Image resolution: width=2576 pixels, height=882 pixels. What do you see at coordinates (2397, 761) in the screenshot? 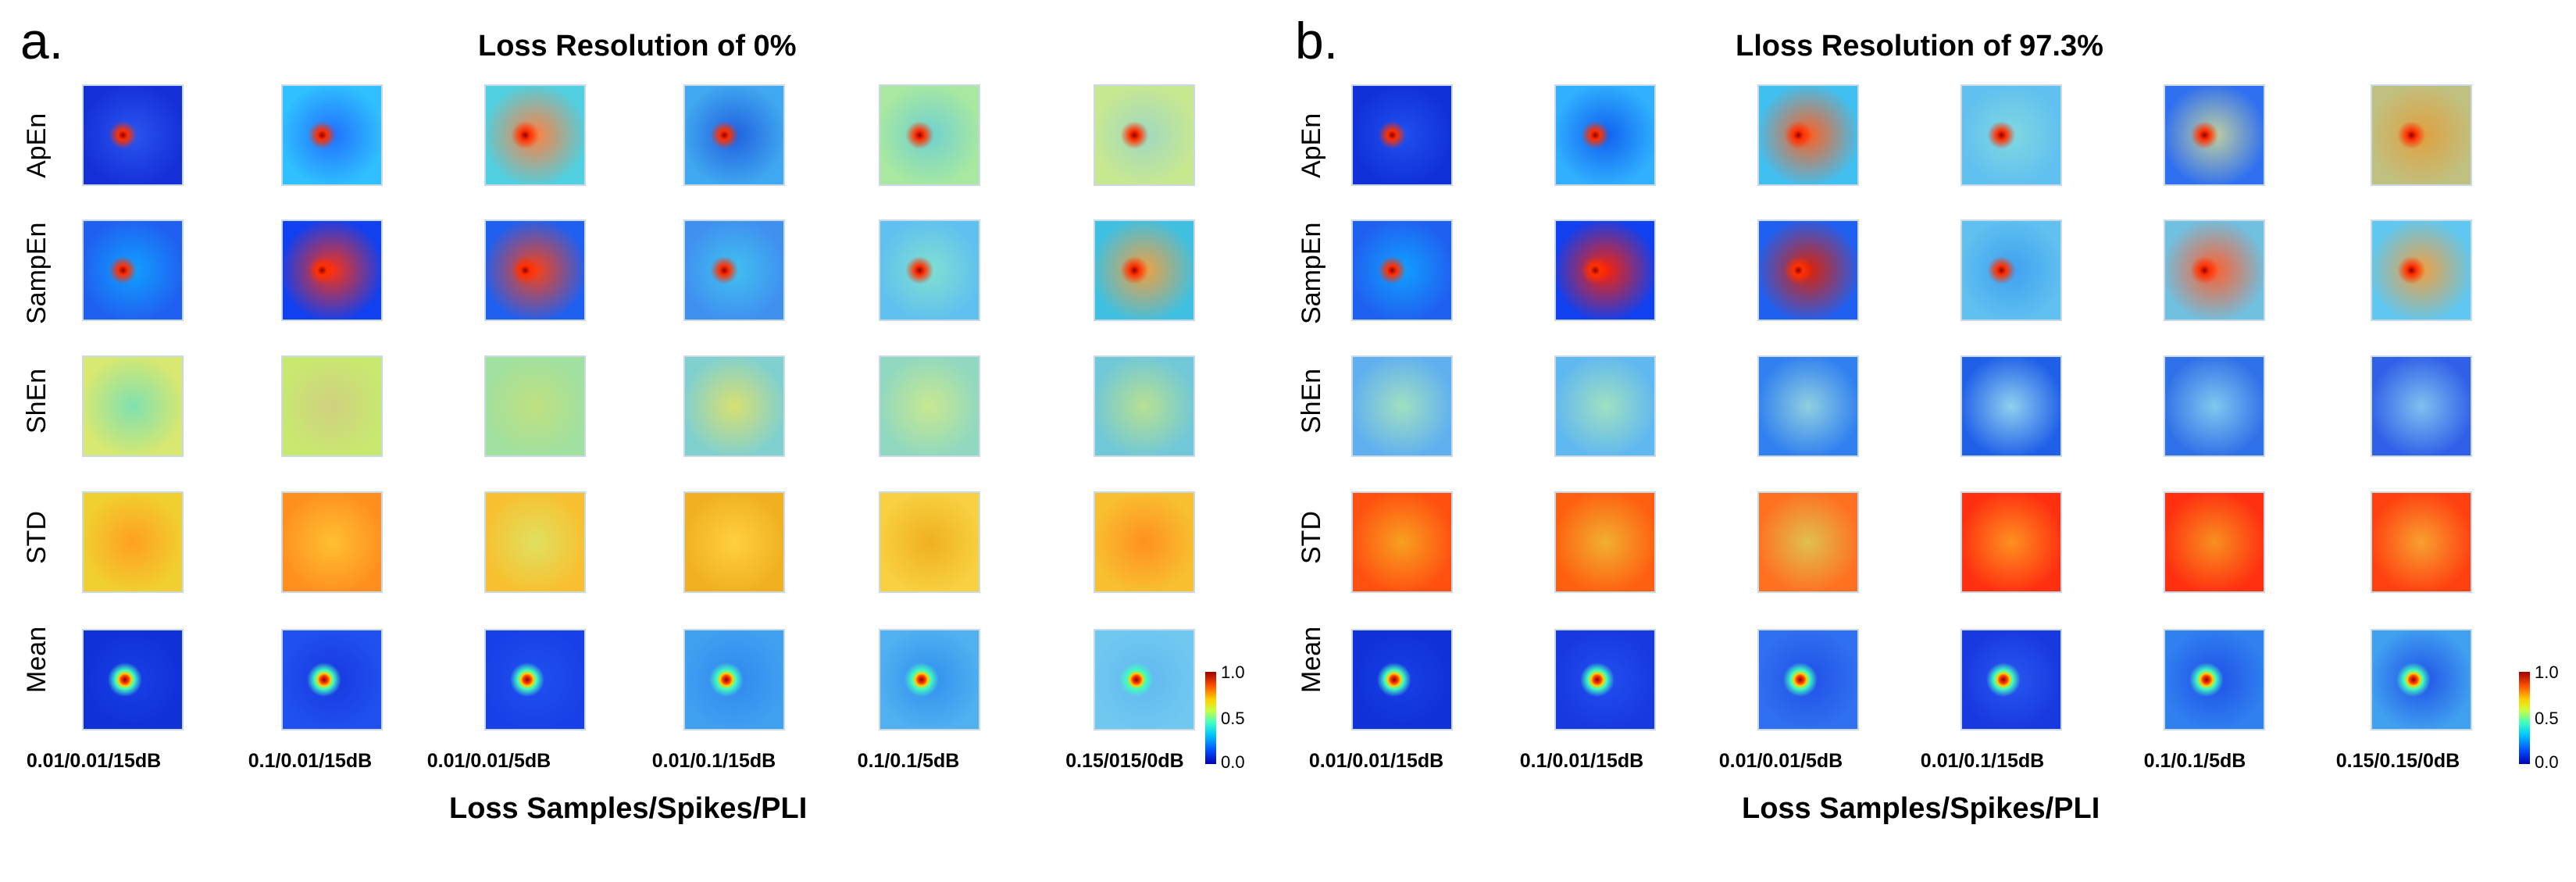
I see `col-label: 0.15/0.15/0dB` at bounding box center [2397, 761].